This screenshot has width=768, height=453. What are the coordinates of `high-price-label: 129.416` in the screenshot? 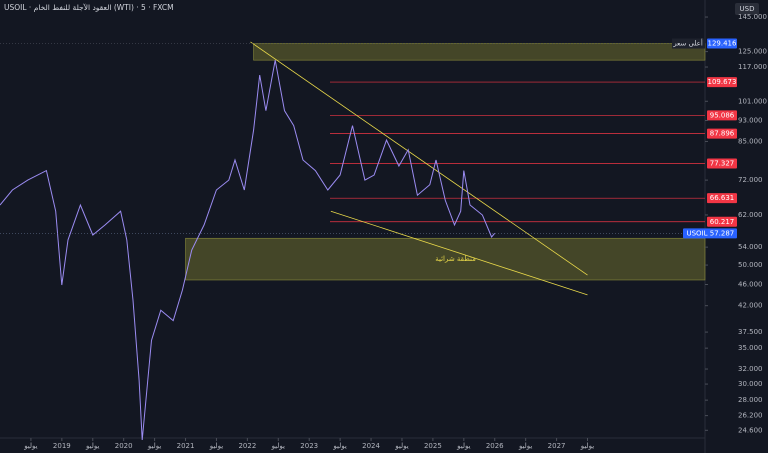 It's located at (722, 44).